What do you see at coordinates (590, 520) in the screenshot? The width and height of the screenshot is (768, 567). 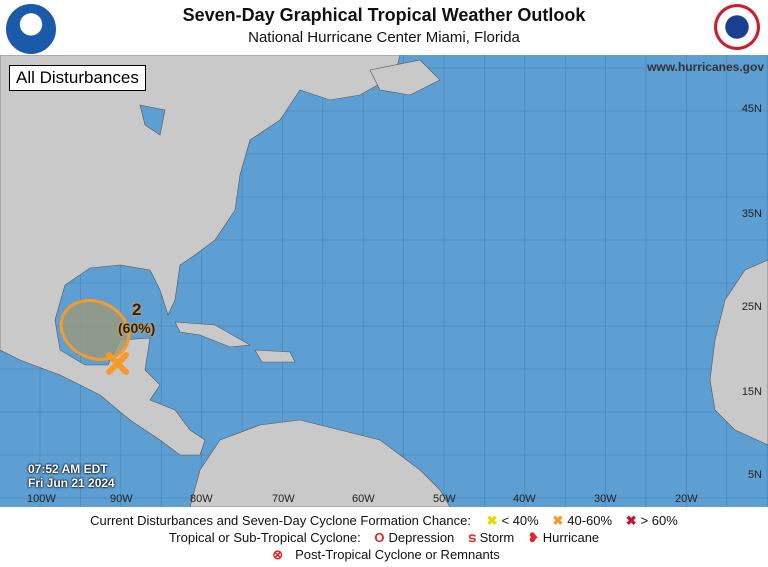 I see `legend-mid: 40-60%` at bounding box center [590, 520].